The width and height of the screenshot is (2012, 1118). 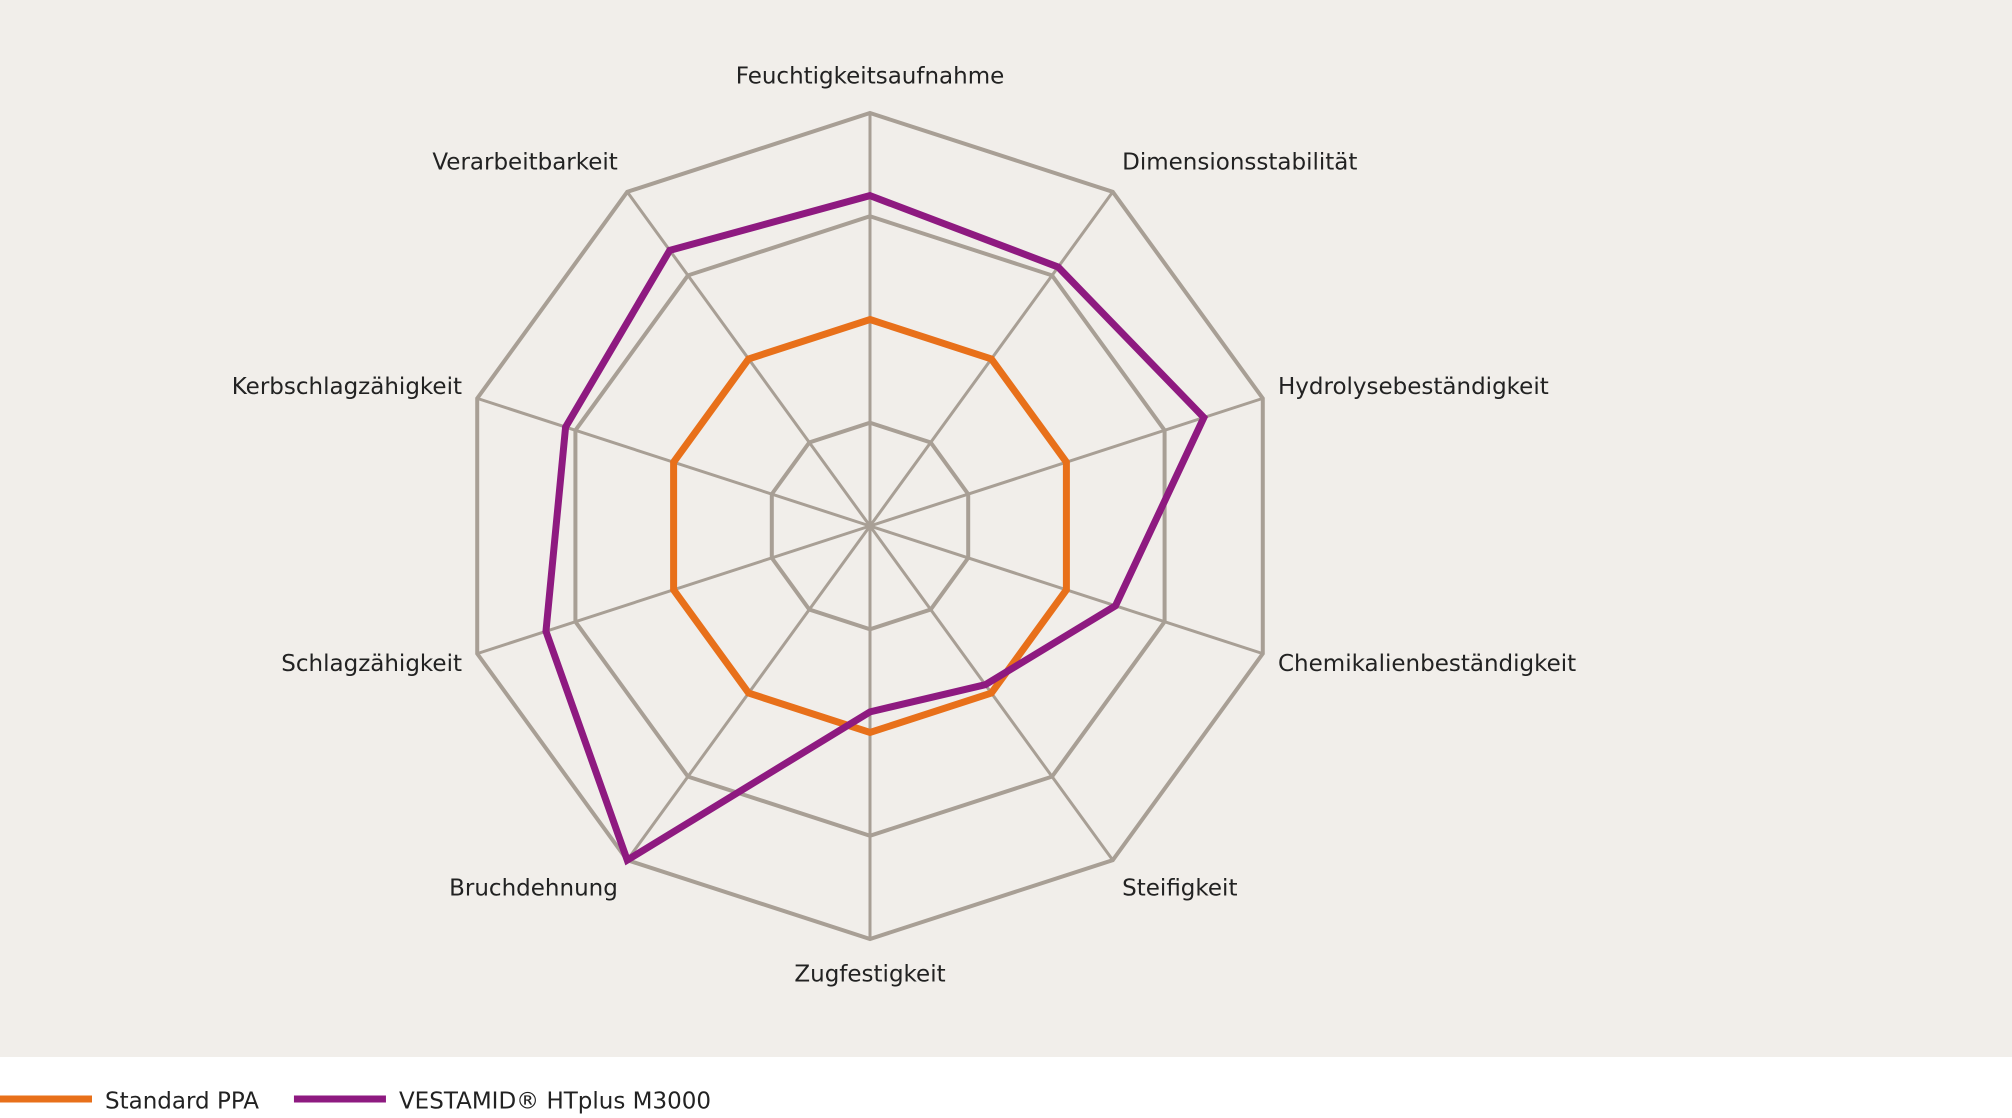 What do you see at coordinates (347, 387) in the screenshot?
I see `axis-label: Kerbschlagzähigkeit` at bounding box center [347, 387].